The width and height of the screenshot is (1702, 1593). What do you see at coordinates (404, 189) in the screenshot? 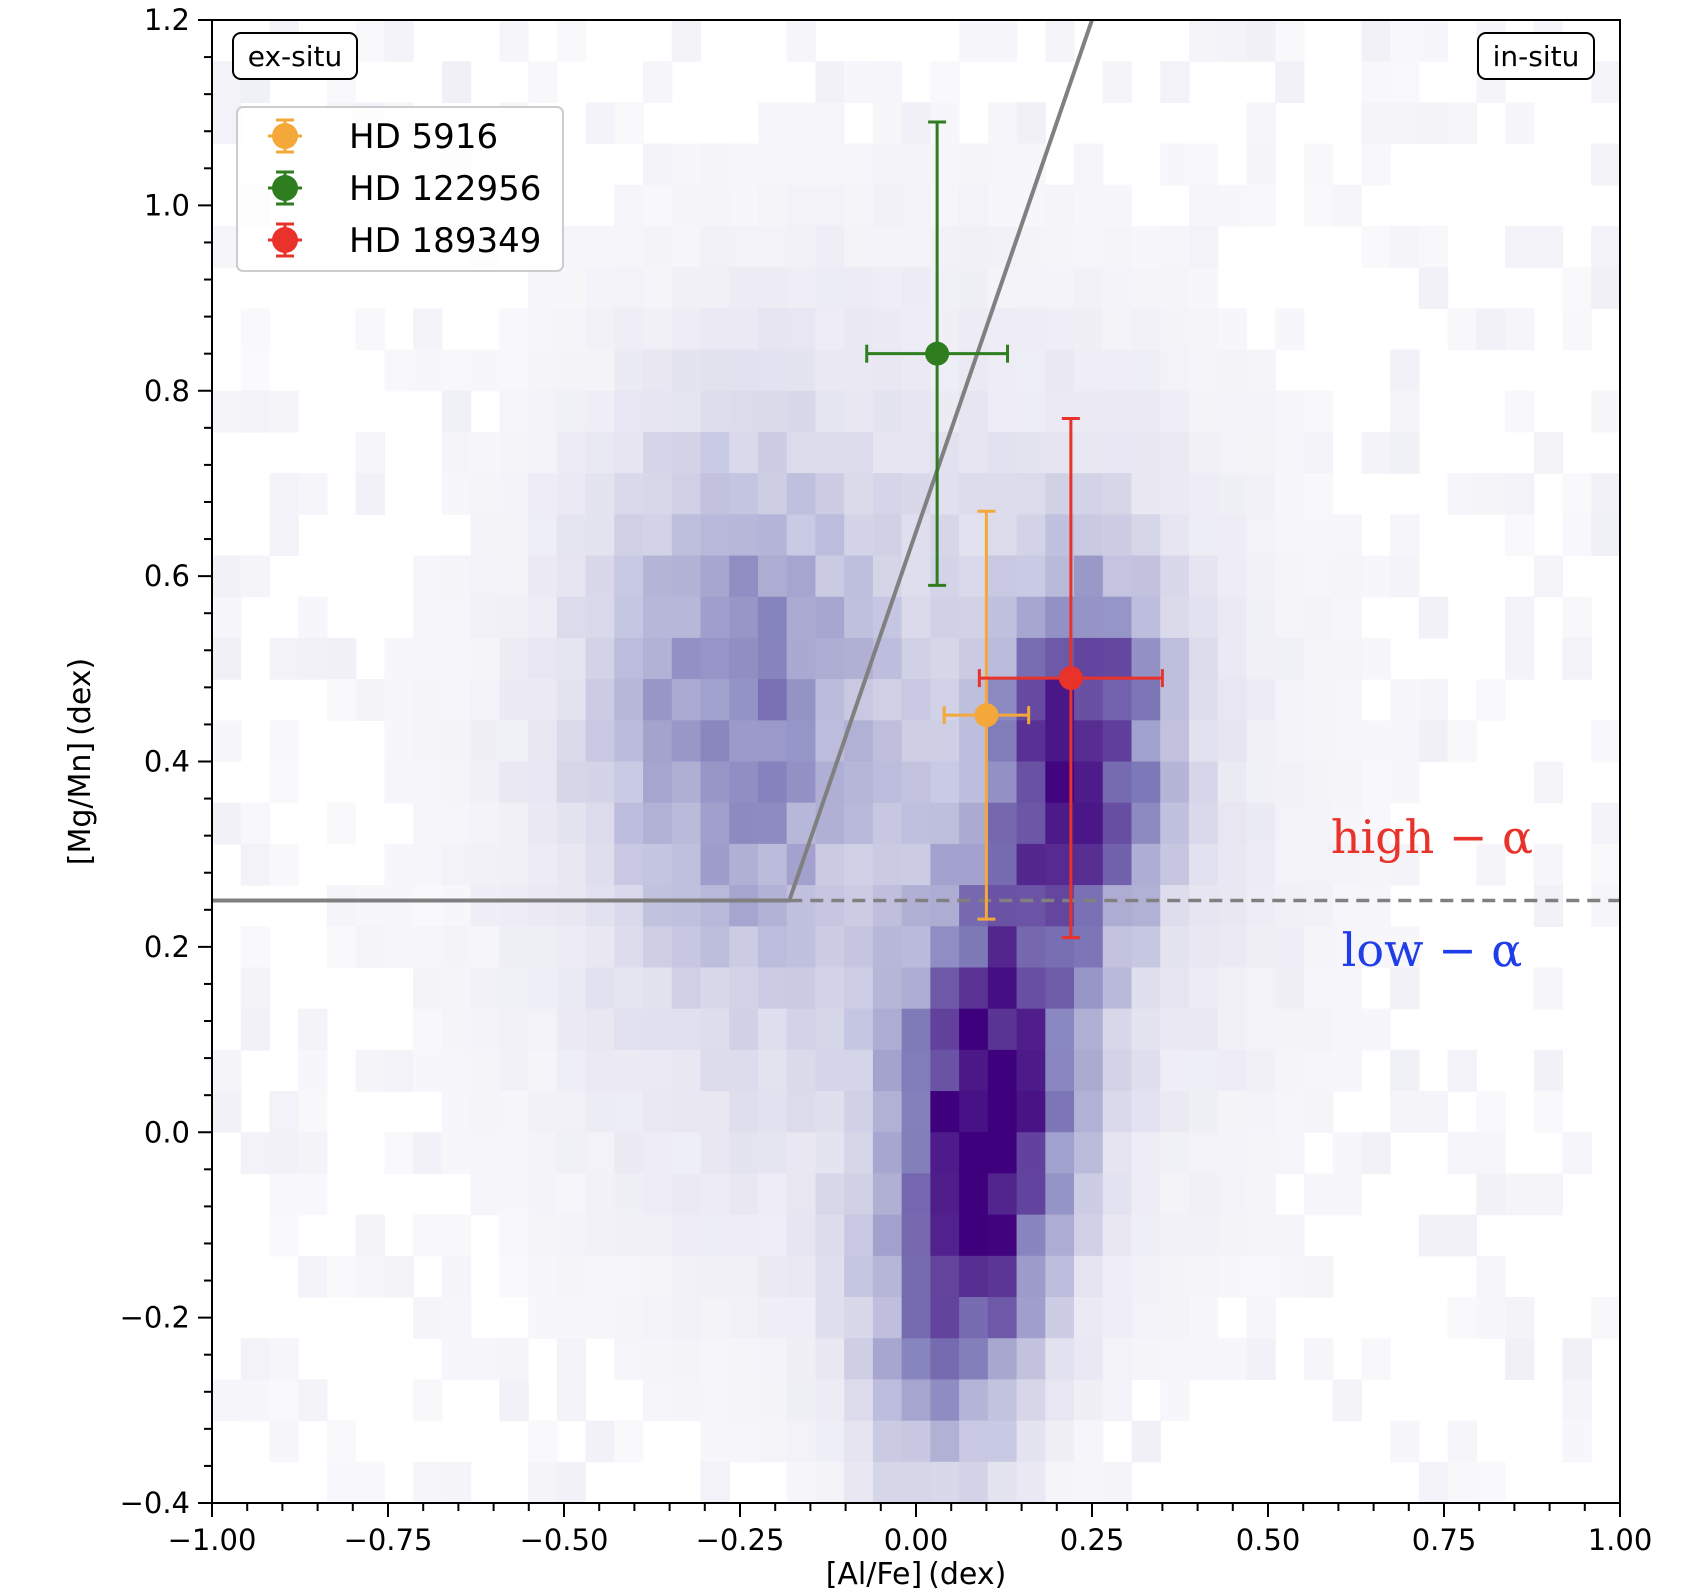
I see `legend-entries: HD 5916 HD 122956 HD 189349` at bounding box center [404, 189].